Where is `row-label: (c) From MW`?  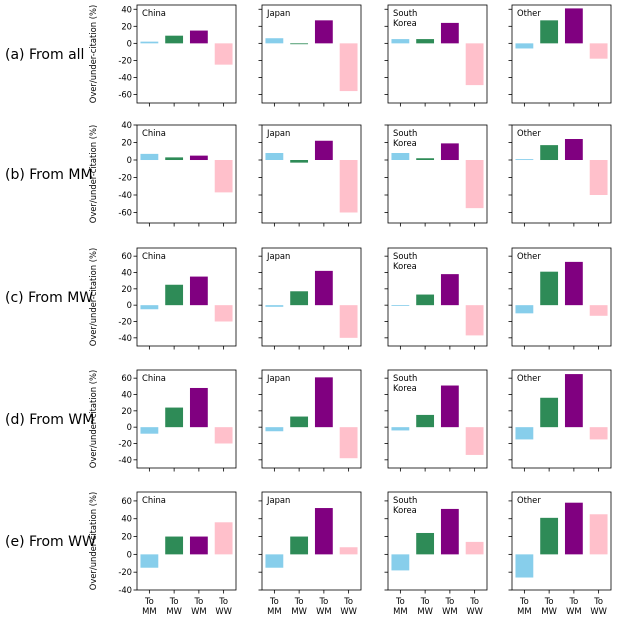 row-label: (c) From MW is located at coordinates (49, 298).